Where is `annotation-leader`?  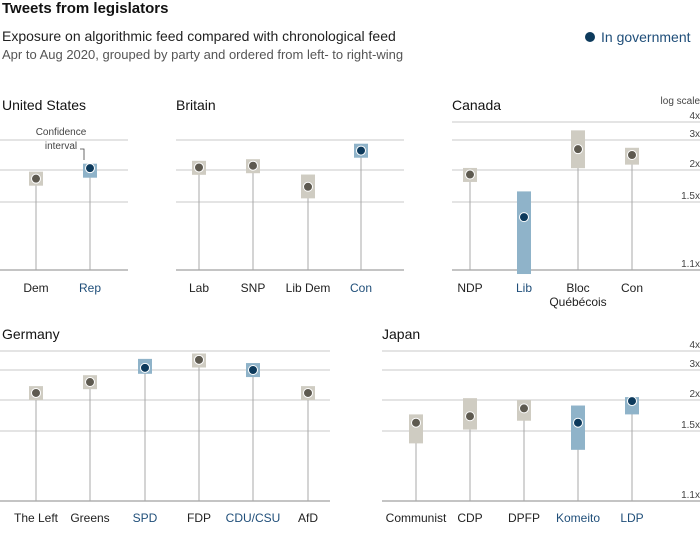
annotation-leader is located at coordinates (82, 154).